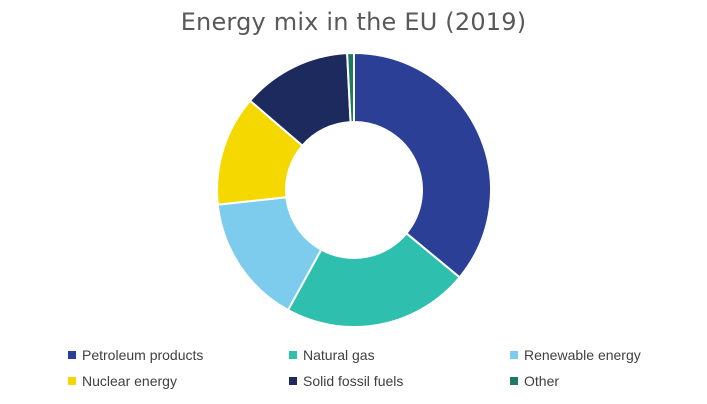 The image size is (707, 404). What do you see at coordinates (353, 381) in the screenshot?
I see `legend-label: Solid fossil fuels` at bounding box center [353, 381].